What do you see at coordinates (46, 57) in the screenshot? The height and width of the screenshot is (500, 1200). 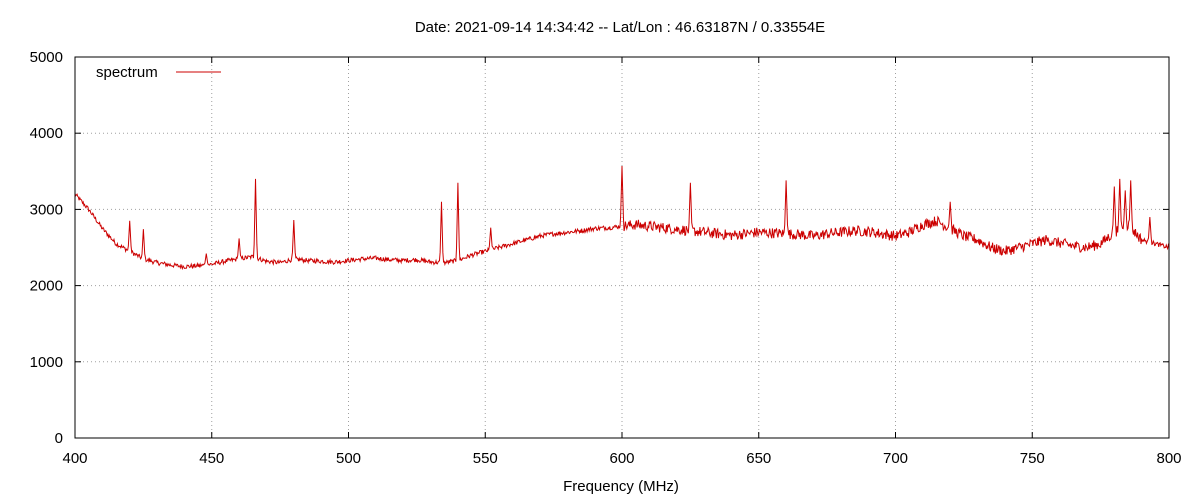 I see `y-tick-label: 5000` at bounding box center [46, 57].